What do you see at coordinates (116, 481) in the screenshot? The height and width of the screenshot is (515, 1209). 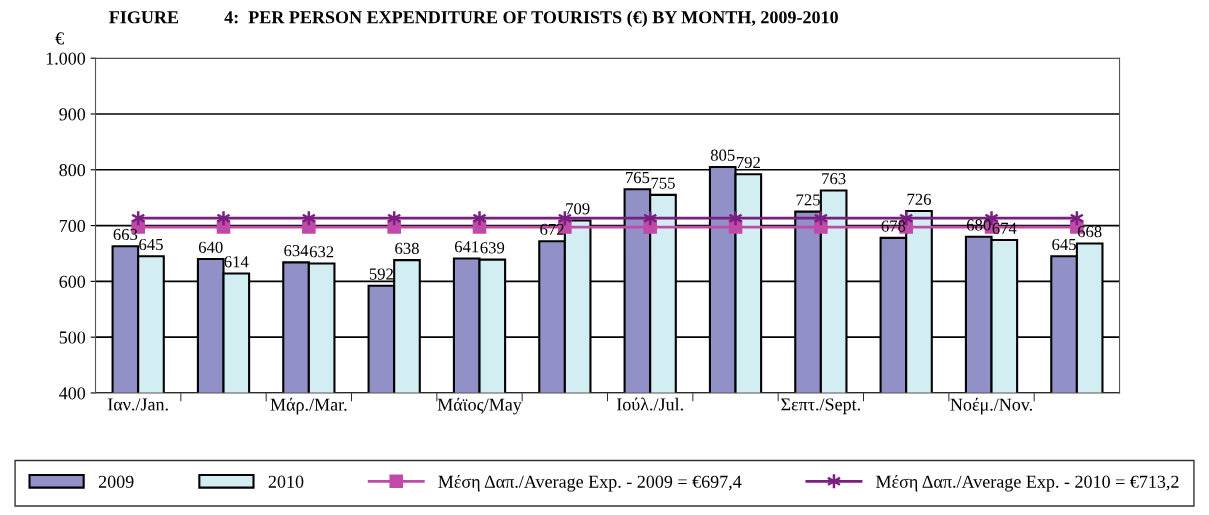 I see `legend-label: 2009` at bounding box center [116, 481].